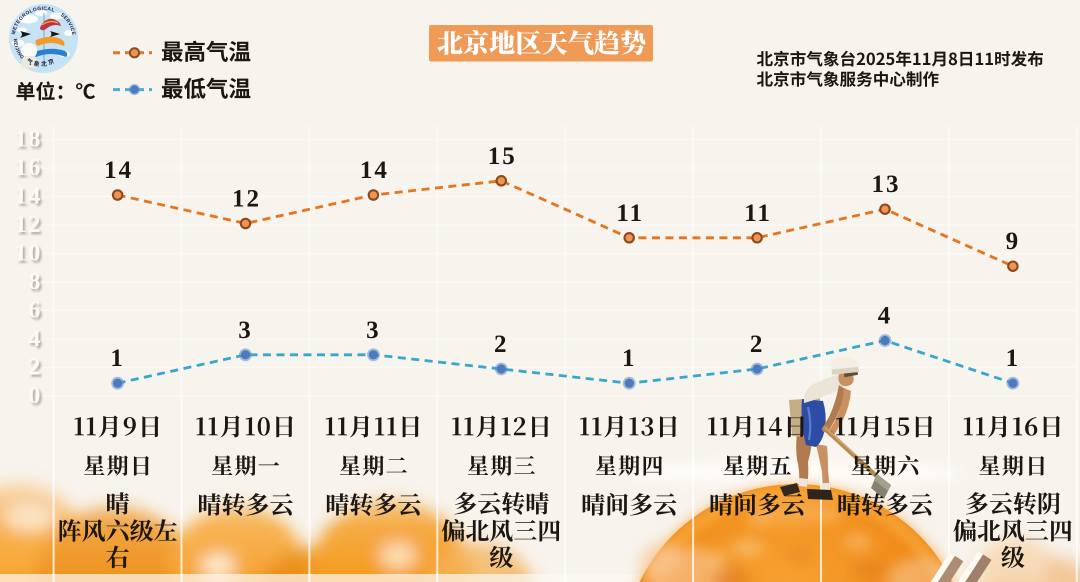  What do you see at coordinates (35, 396) in the screenshot?
I see `svg-text: 0` at bounding box center [35, 396].